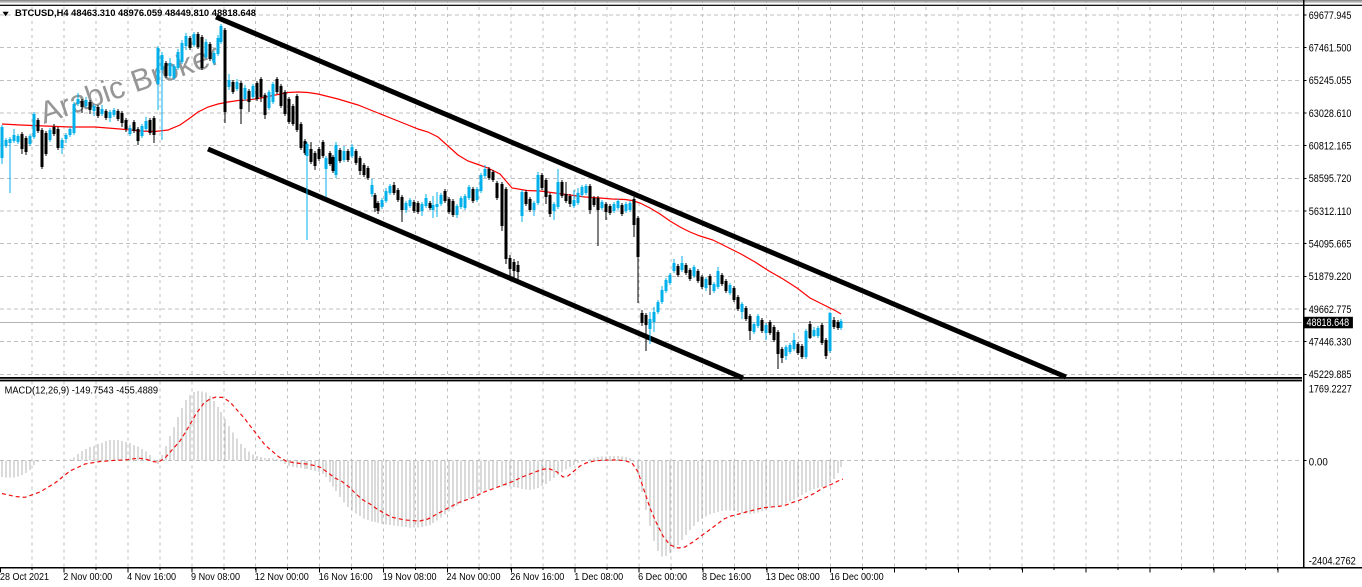 The height and width of the screenshot is (587, 1362). I want to click on svg-text: 2 Nov 00:00, so click(87, 577).